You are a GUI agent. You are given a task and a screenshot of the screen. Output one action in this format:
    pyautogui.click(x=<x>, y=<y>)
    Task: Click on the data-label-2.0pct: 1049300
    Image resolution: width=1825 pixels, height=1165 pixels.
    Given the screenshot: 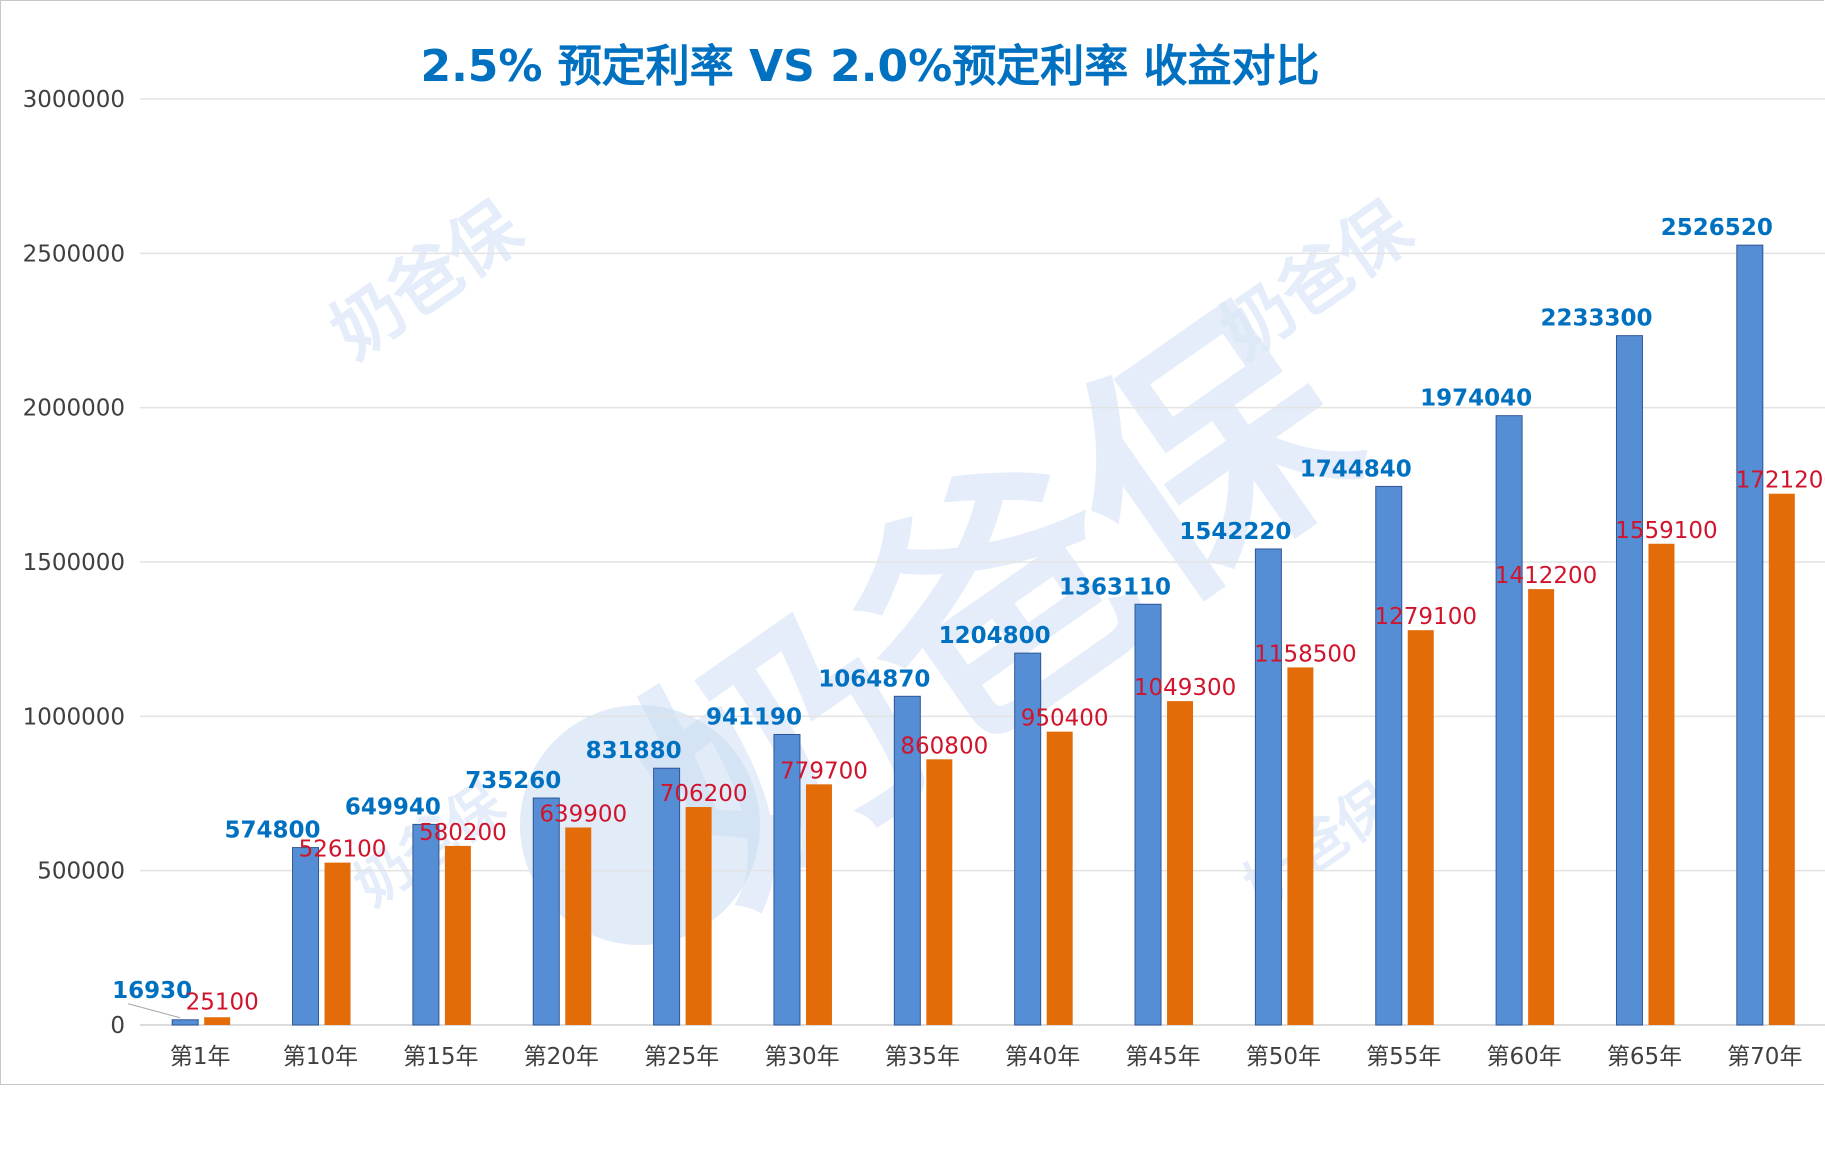 What is the action you would take?
    pyautogui.click(x=1185, y=688)
    